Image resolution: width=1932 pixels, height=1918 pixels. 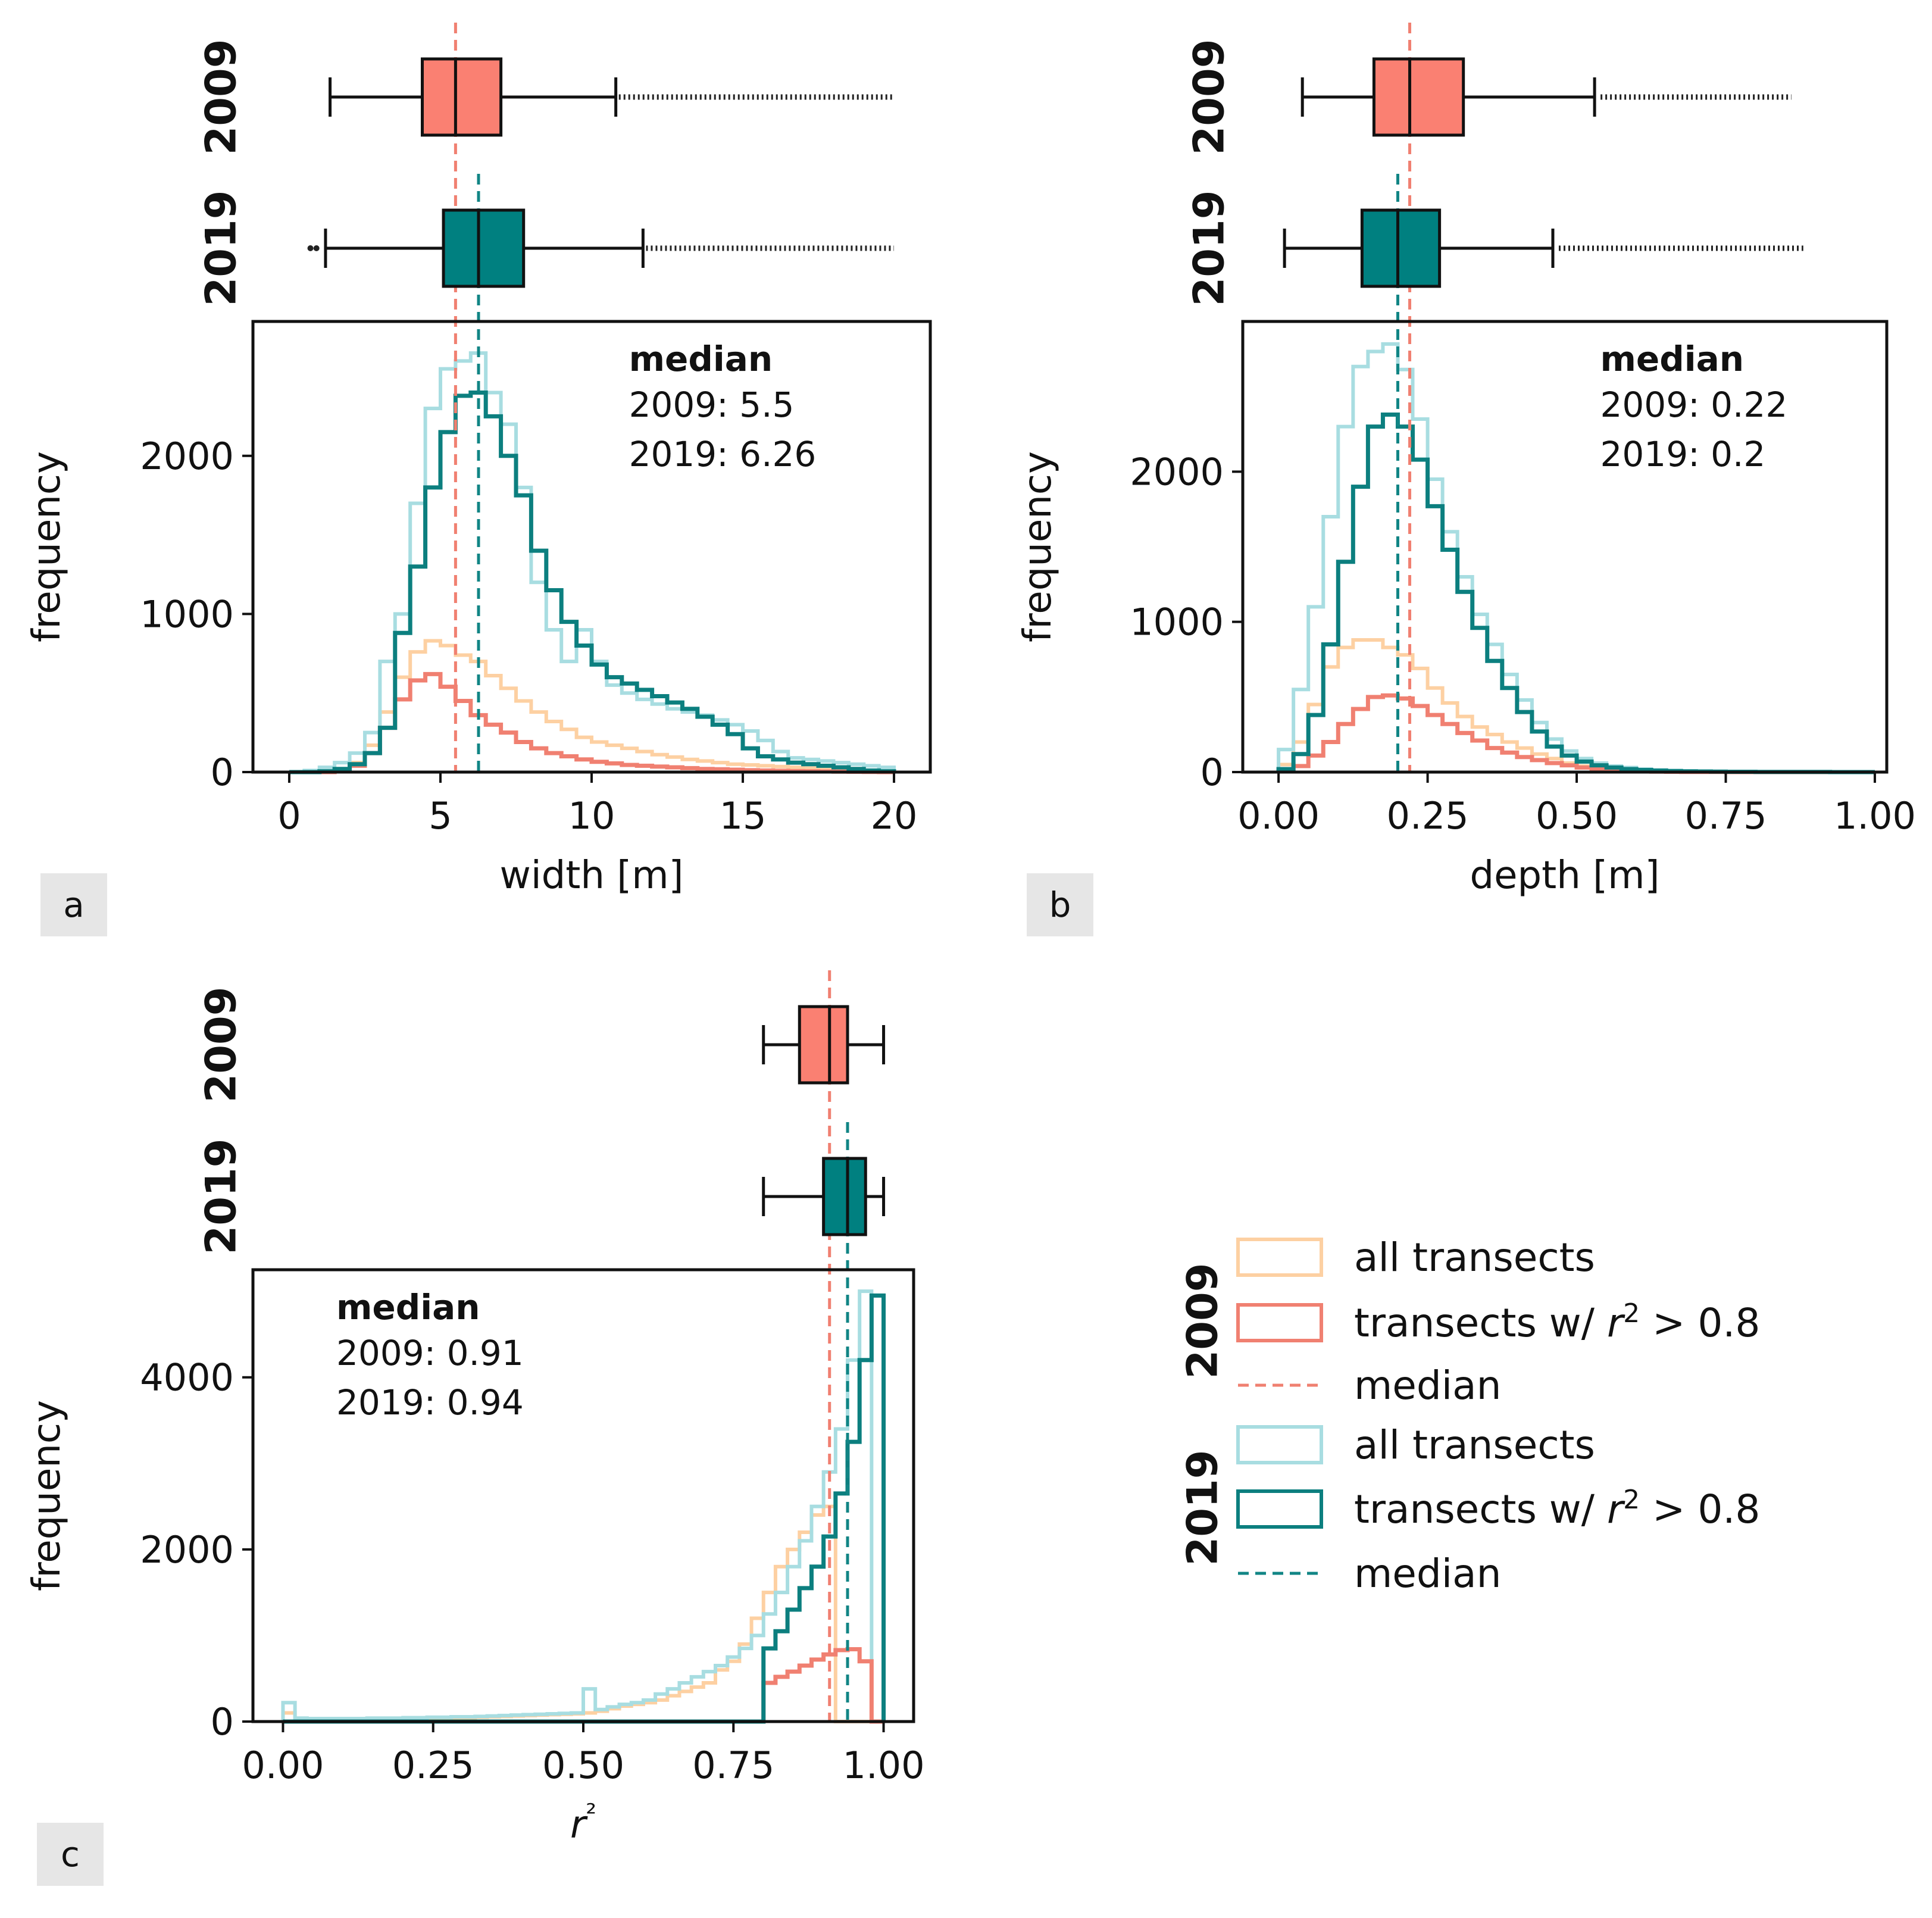 I want to click on y-tick-label: 4000, so click(x=187, y=1378).